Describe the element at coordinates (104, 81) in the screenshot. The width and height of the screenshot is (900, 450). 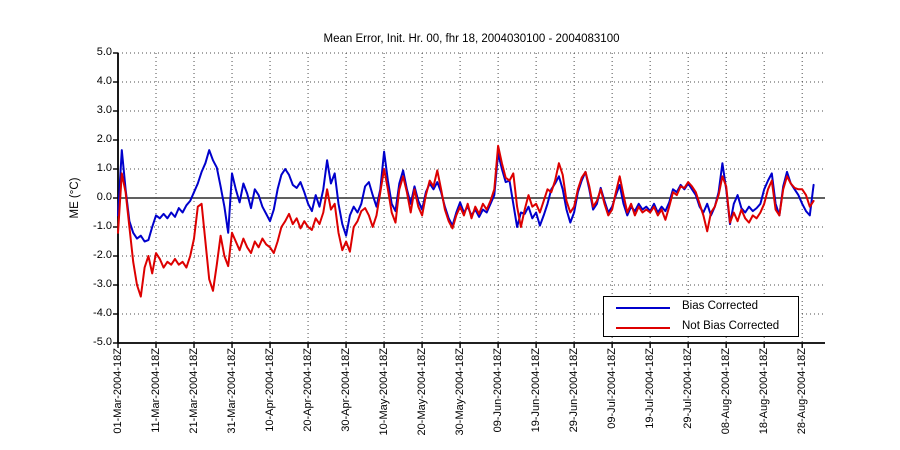
I see `y-tick-label: 4.0` at that location.